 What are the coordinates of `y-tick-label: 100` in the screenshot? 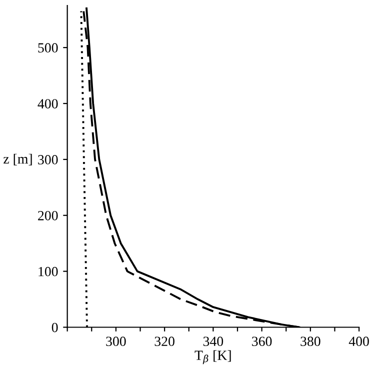 It's located at (48, 271).